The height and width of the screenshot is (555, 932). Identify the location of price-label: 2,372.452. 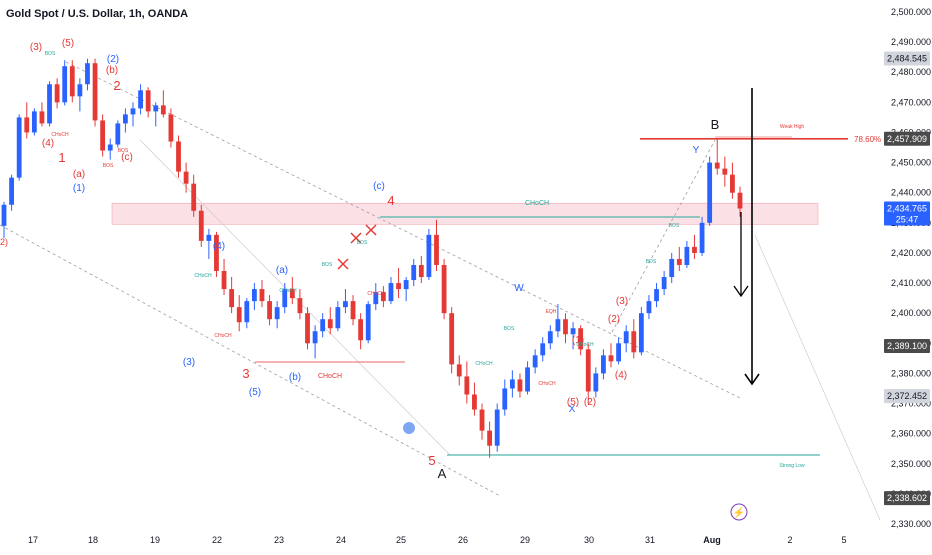
(907, 396).